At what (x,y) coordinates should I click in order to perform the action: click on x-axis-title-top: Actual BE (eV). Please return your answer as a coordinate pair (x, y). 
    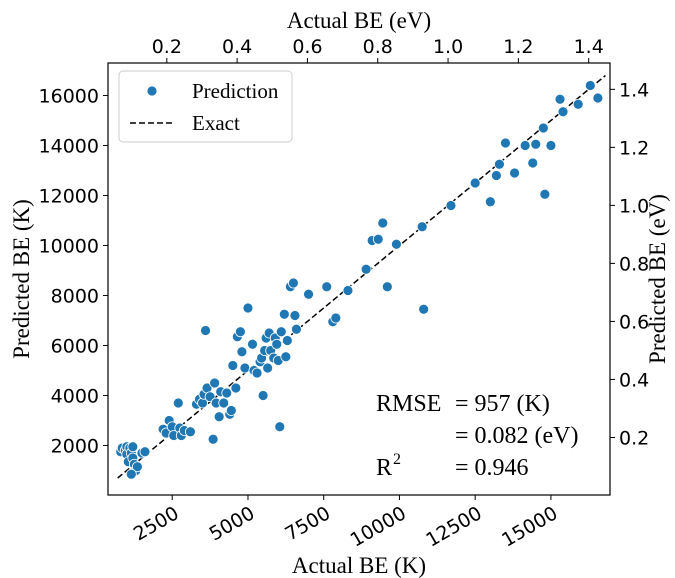
    Looking at the image, I should click on (359, 20).